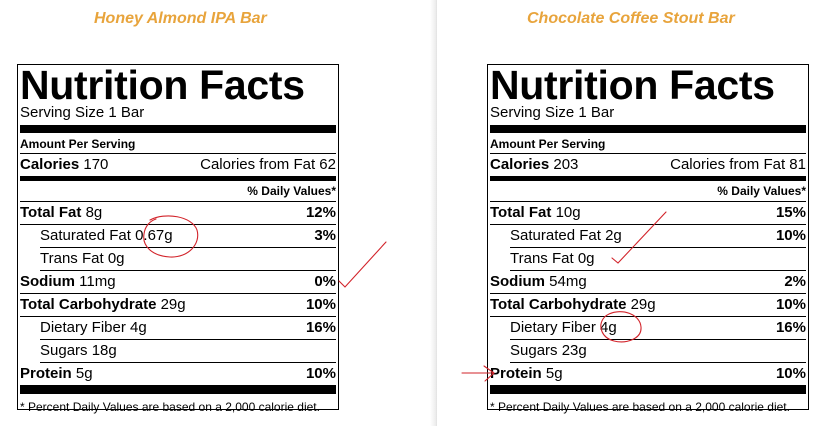  I want to click on saturated-fat-row: Saturated Fat 0.67g 3%, so click(188, 236).